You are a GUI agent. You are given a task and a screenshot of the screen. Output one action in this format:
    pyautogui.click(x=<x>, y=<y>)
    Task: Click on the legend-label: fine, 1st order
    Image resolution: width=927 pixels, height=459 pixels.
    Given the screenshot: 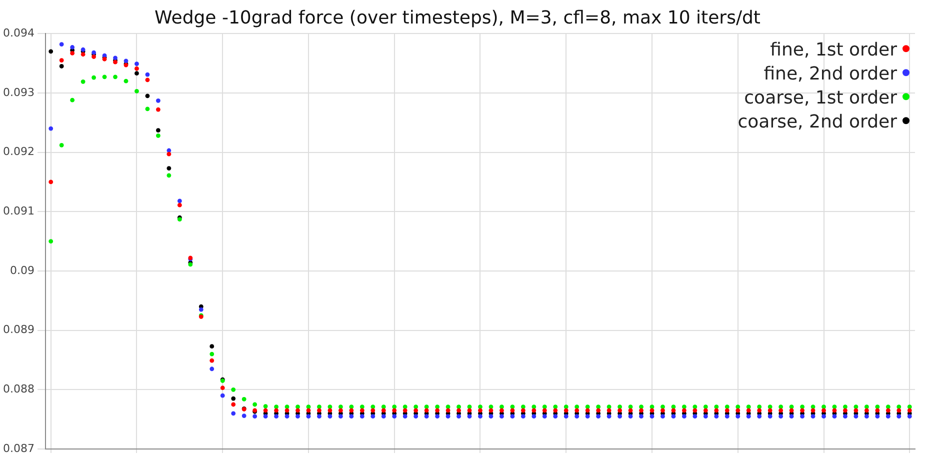 What is the action you would take?
    pyautogui.click(x=834, y=49)
    